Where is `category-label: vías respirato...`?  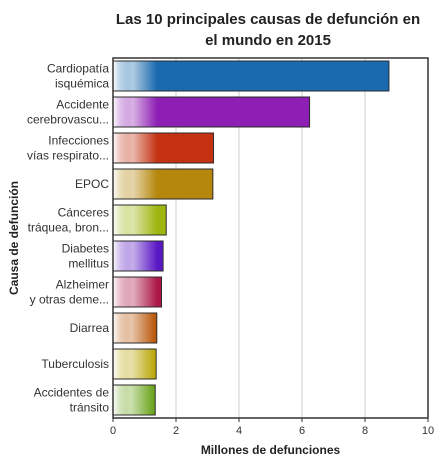
category-label: vías respirato... is located at coordinates (68, 156).